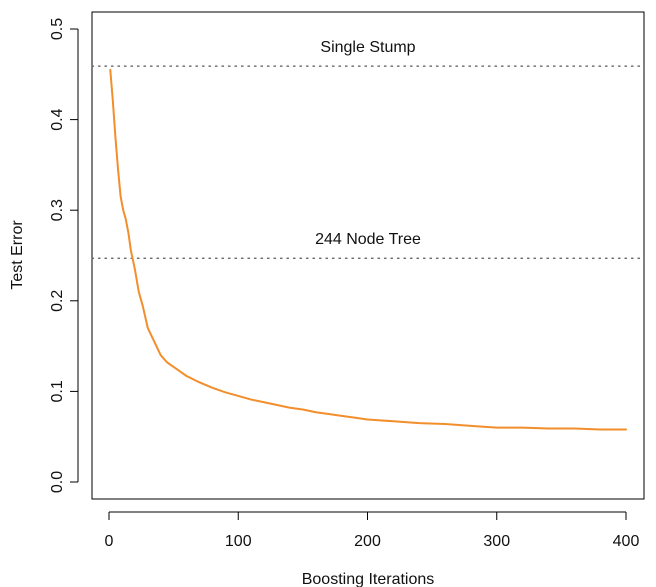 The width and height of the screenshot is (656, 587). Describe the element at coordinates (109, 541) in the screenshot. I see `x-tick-label: 0` at that location.